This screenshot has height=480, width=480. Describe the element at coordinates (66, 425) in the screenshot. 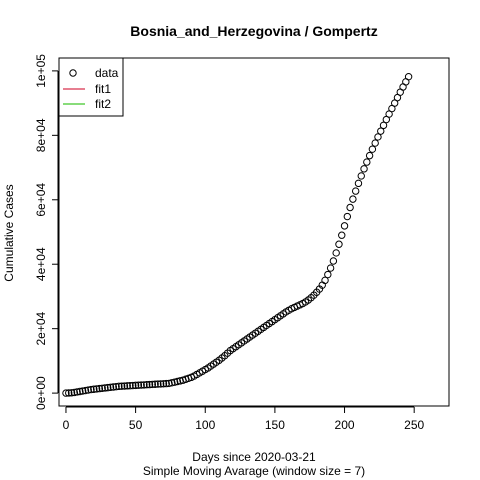

I see `x-tick-label: 0` at that location.